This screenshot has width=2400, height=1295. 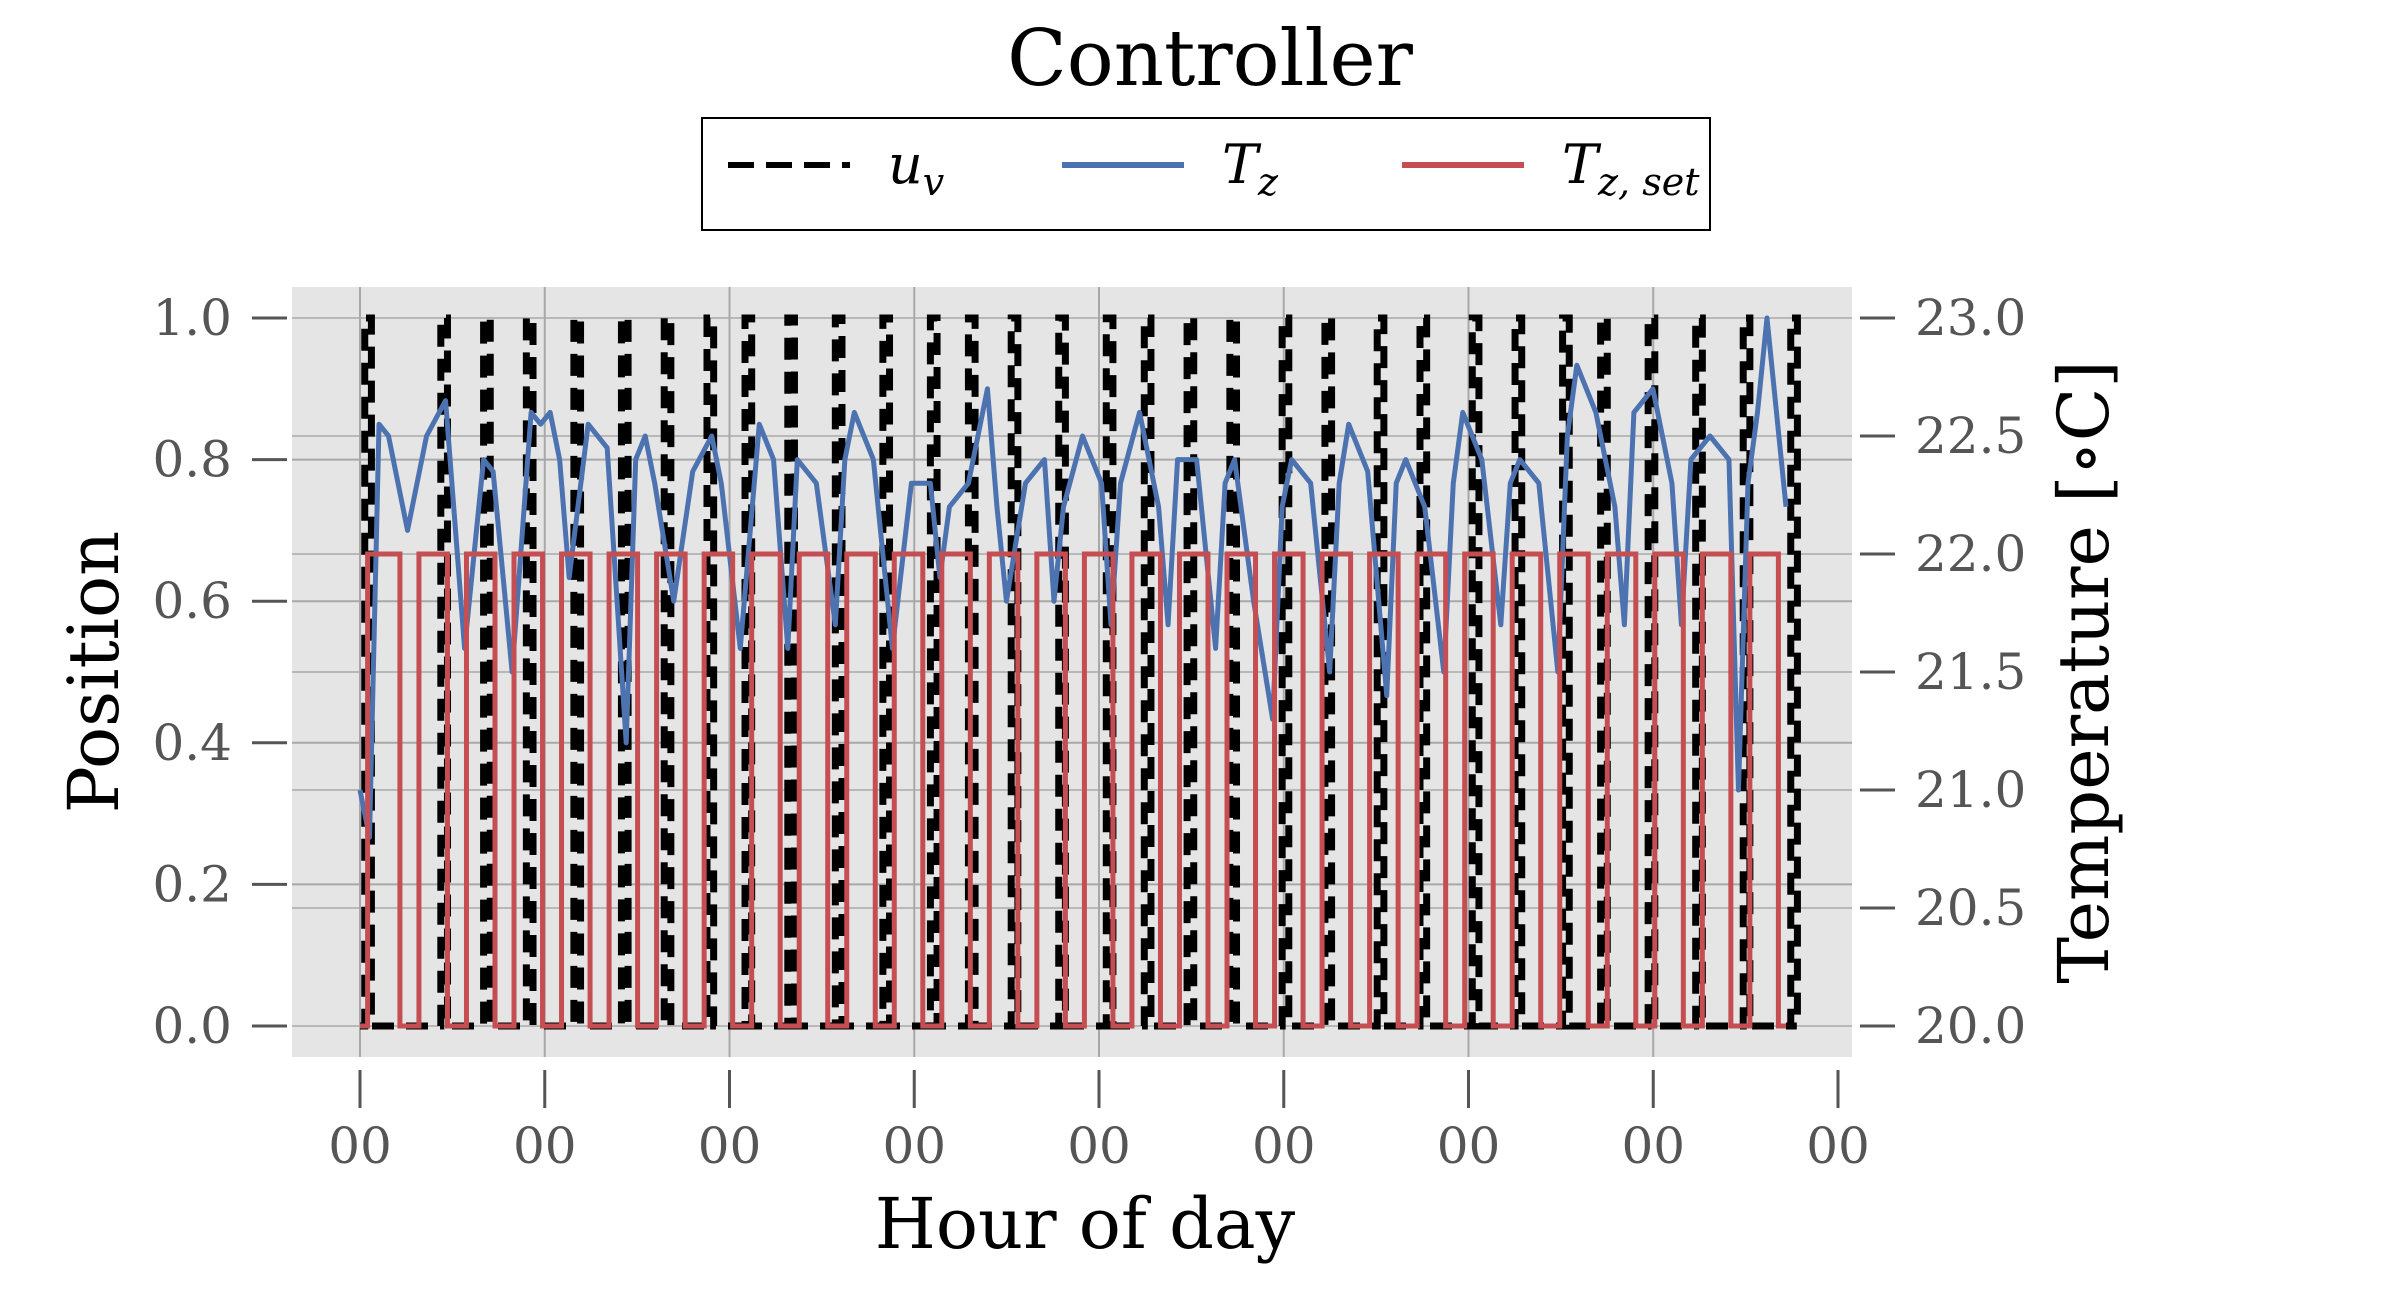 I want to click on legend-label-sub: v, so click(x=934, y=182).